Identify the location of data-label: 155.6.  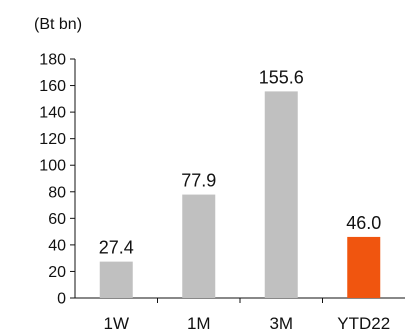
(281, 77).